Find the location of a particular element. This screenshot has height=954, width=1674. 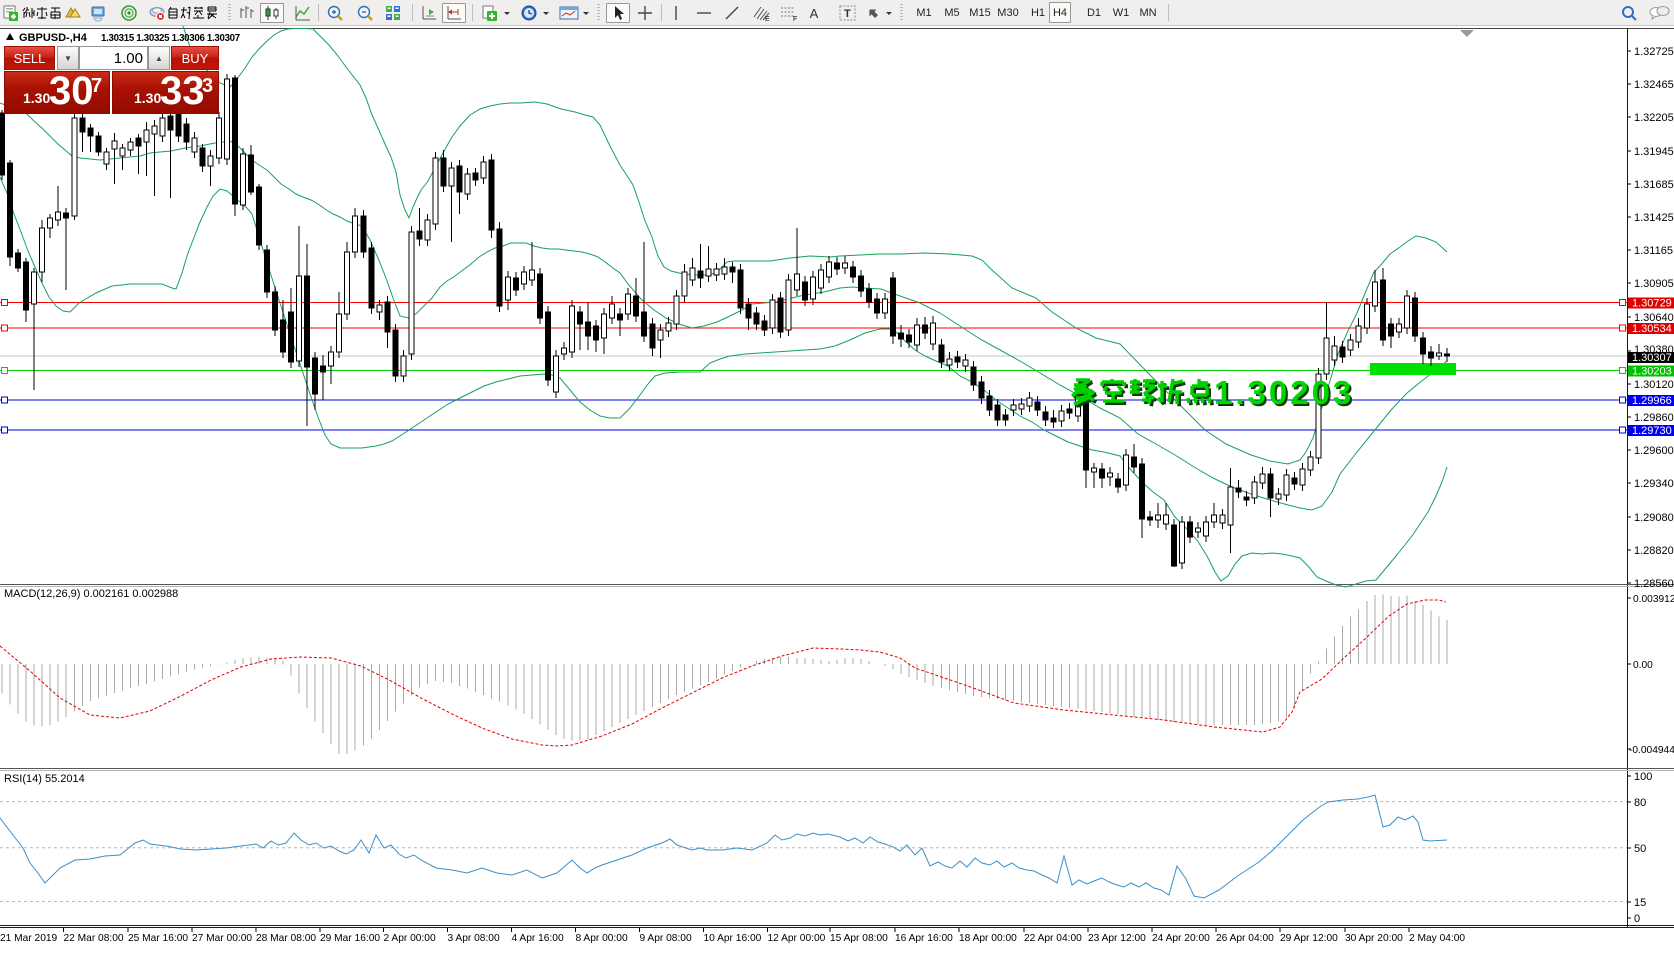

svg-text: 1.30534 is located at coordinates (1652, 329).